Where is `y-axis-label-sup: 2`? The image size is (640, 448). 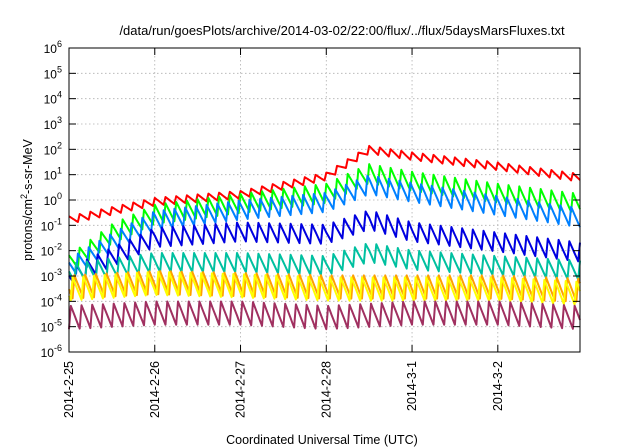
y-axis-label-sup: 2 is located at coordinates (24, 196).